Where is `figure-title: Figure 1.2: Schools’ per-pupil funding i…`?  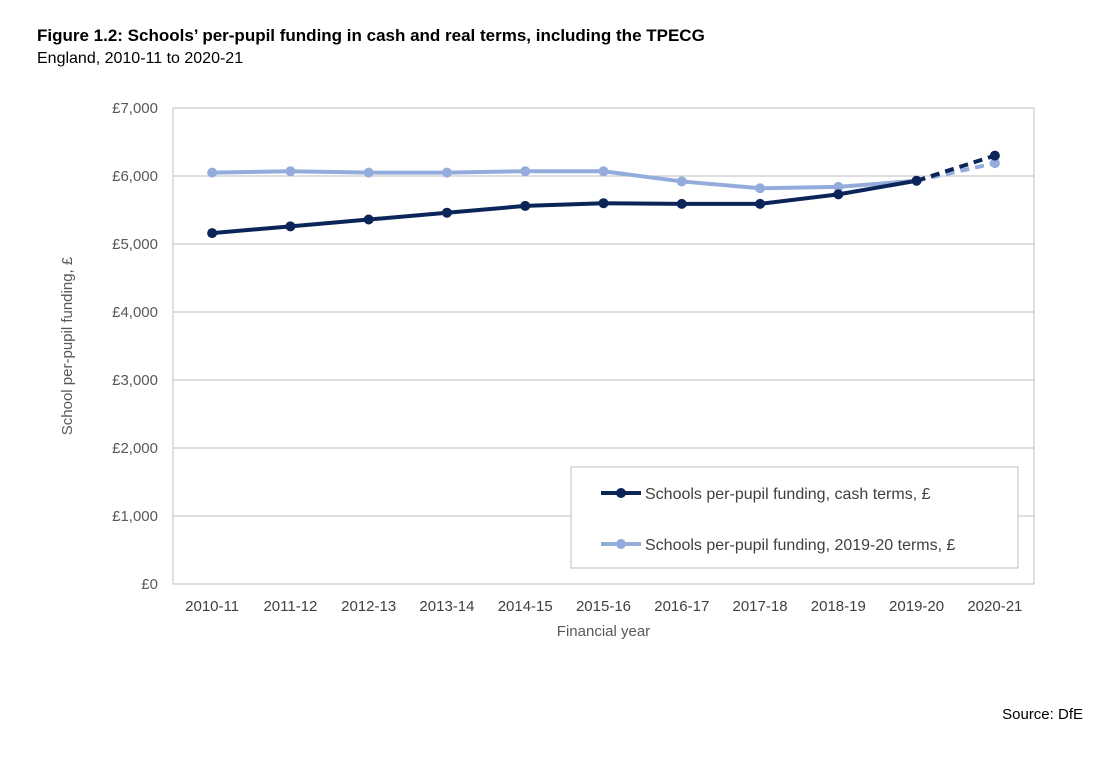 figure-title: Figure 1.2: Schools’ per-pupil funding i… is located at coordinates (371, 35).